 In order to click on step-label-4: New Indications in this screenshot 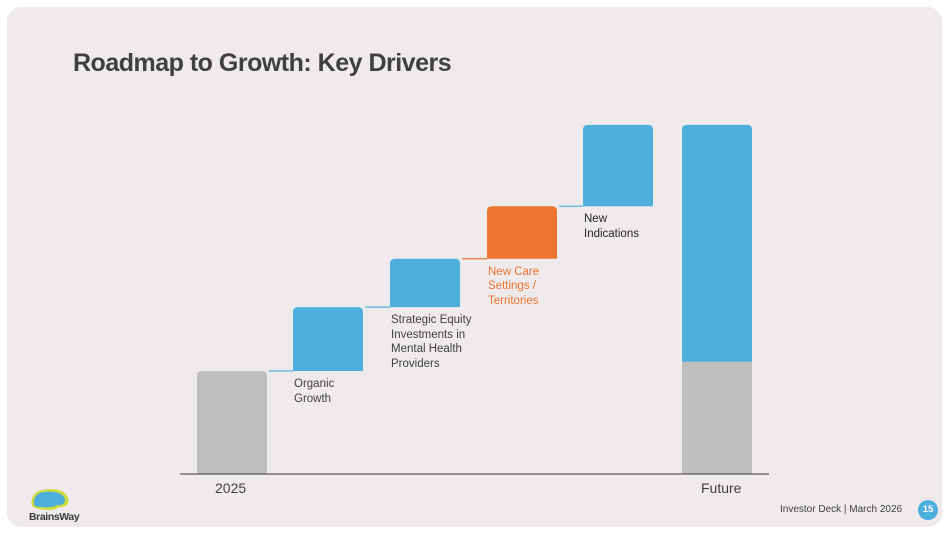, I will do `click(611, 226)`.